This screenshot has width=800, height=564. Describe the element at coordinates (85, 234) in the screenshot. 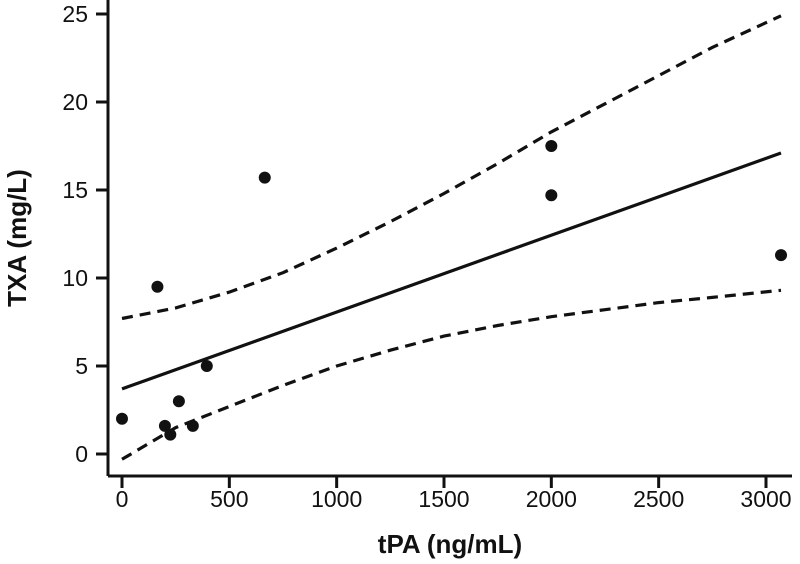

I see `y-ticks: 0 5 10 15 20 25` at that location.